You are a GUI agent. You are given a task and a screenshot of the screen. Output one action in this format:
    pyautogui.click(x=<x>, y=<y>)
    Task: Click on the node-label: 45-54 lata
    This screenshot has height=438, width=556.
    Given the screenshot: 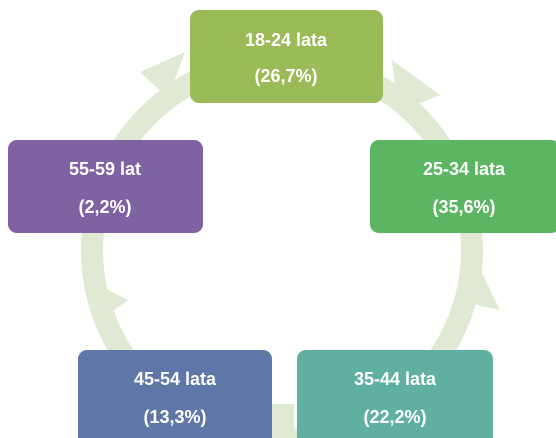 What is the action you would take?
    pyautogui.click(x=175, y=379)
    